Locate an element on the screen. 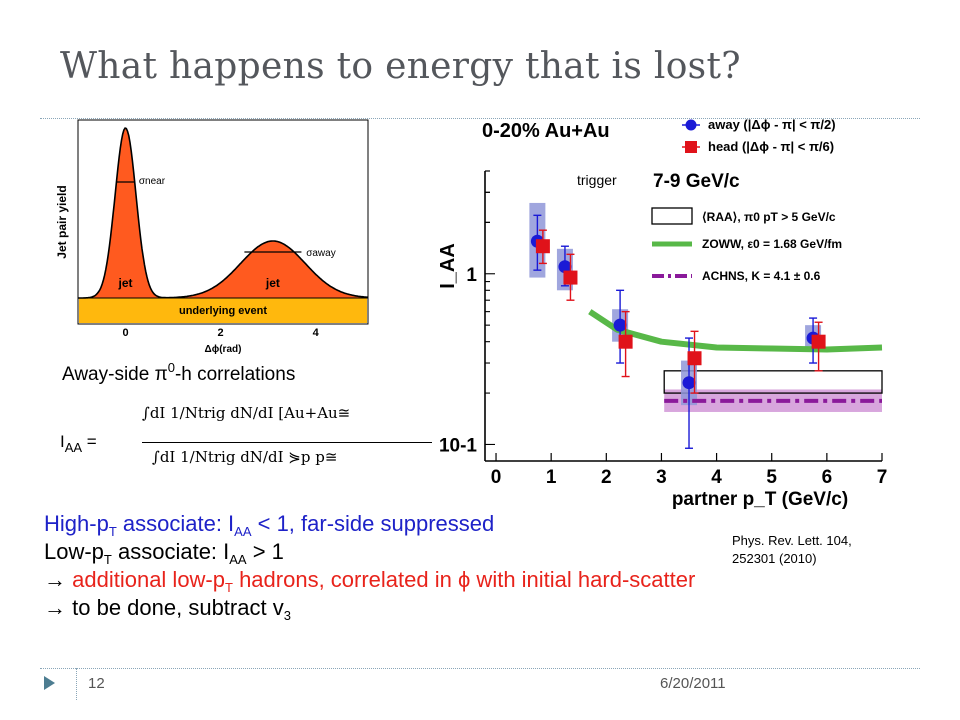 This screenshot has width=960, height=720. schematic-y-axis-label: Jet pair yield is located at coordinates (62, 221).